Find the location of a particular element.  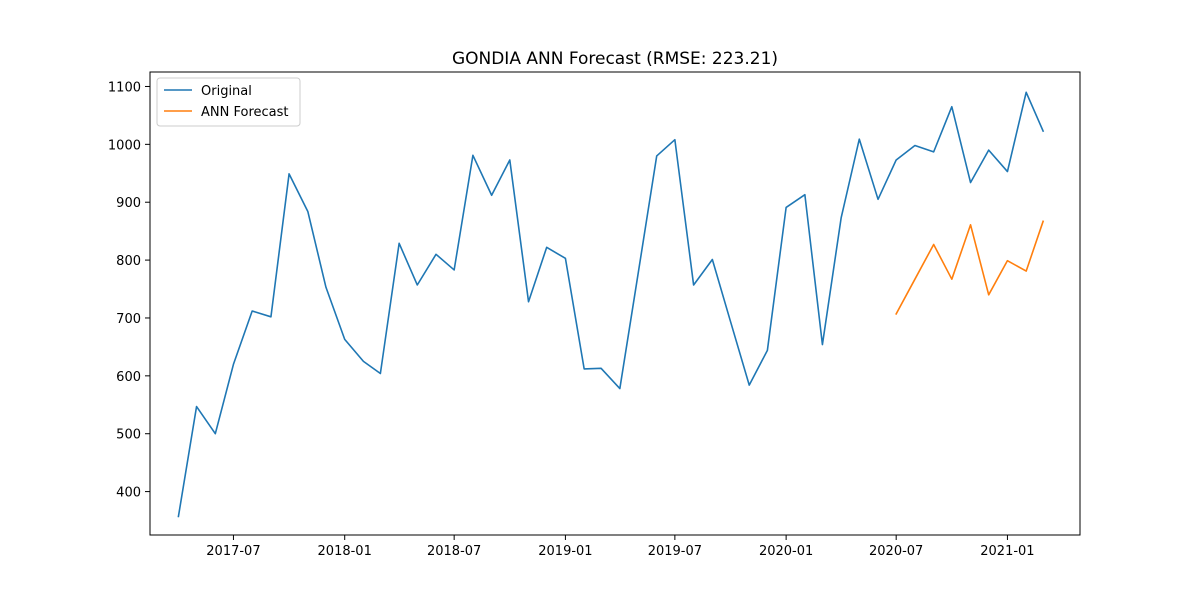

x-tick-label-0: 2017-07 is located at coordinates (233, 551).